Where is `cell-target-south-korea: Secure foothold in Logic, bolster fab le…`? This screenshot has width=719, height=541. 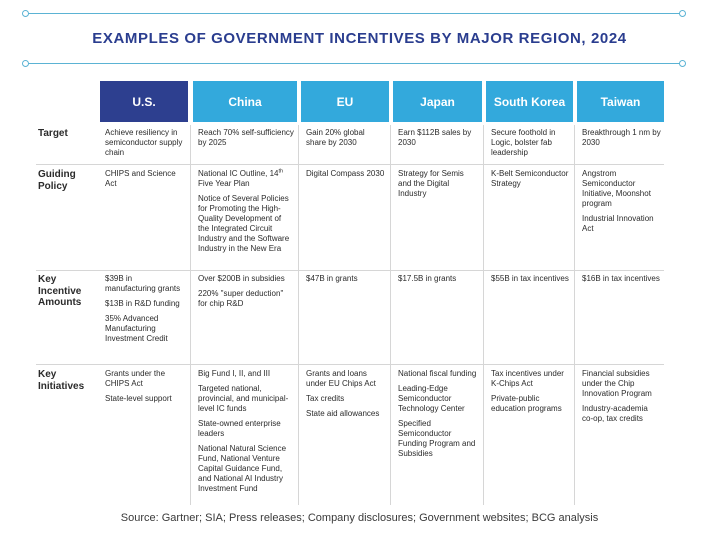 cell-target-south-korea: Secure foothold in Logic, bolster fab le… is located at coordinates (530, 145).